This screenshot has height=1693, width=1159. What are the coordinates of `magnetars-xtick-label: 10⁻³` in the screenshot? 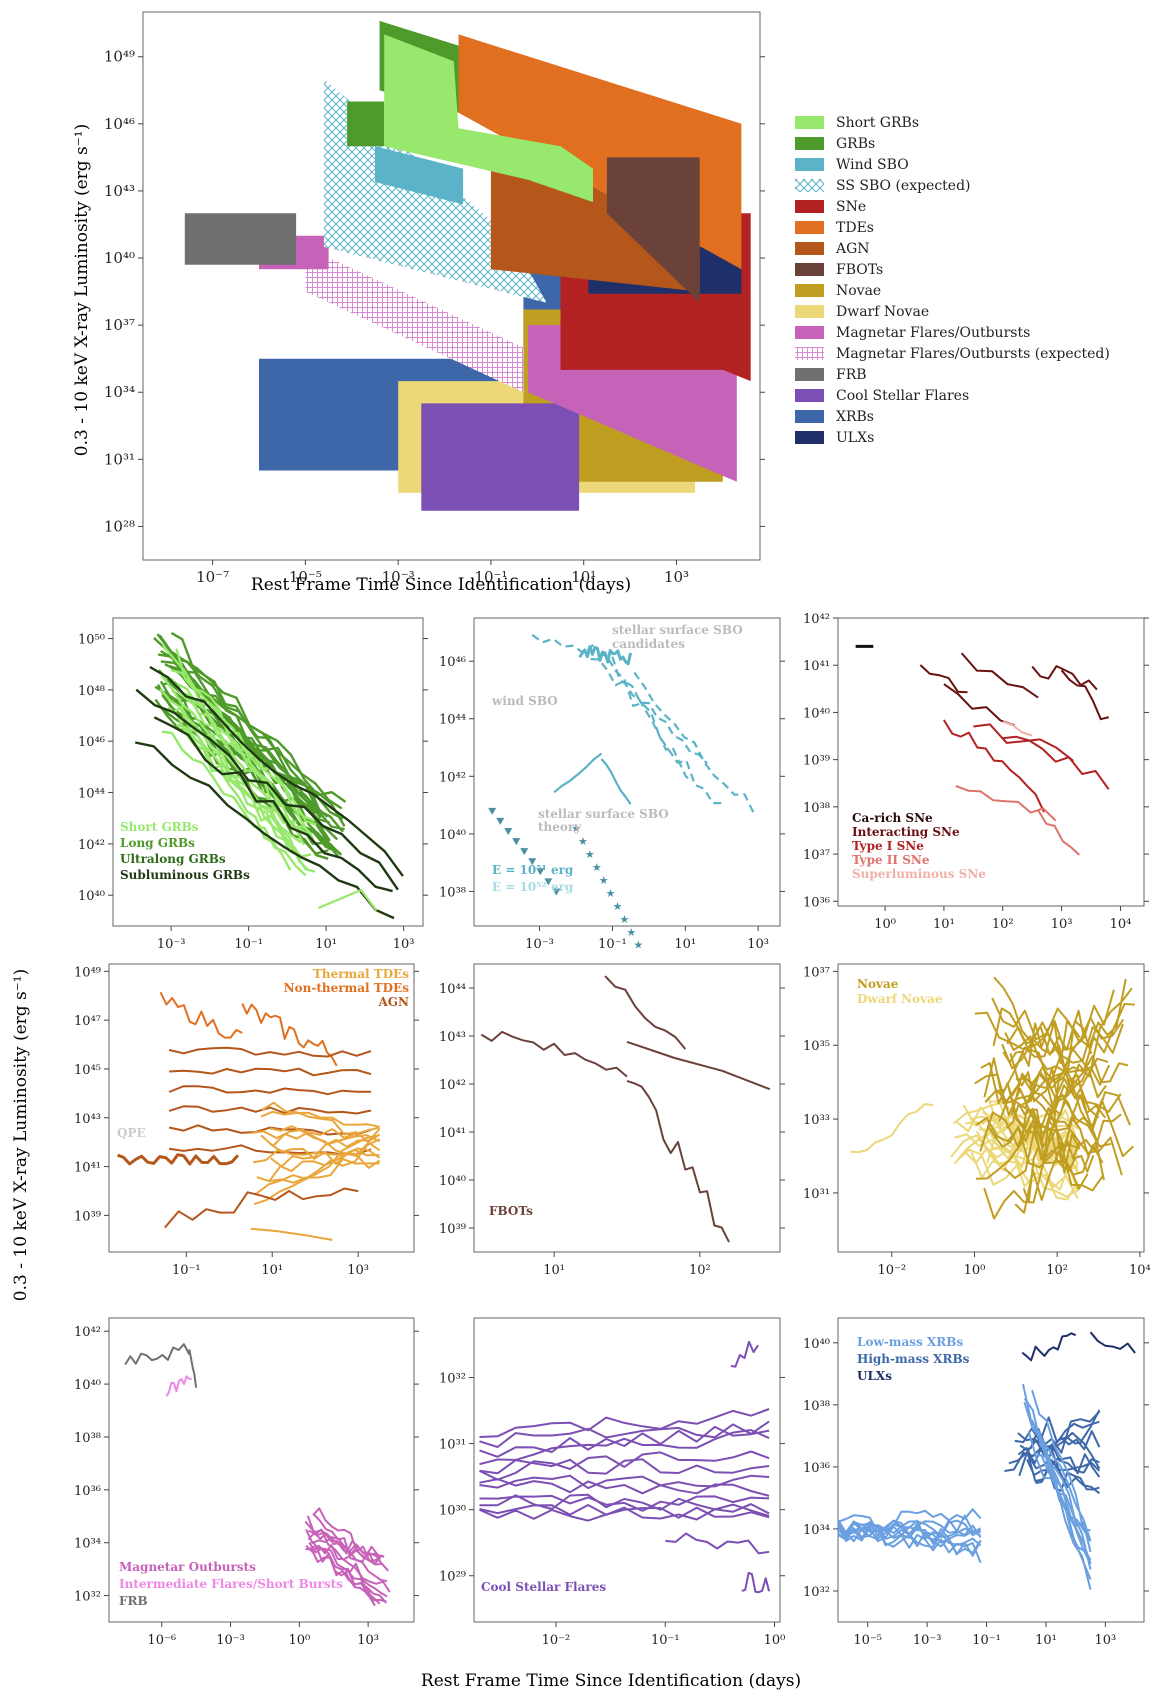 It's located at (230, 1640).